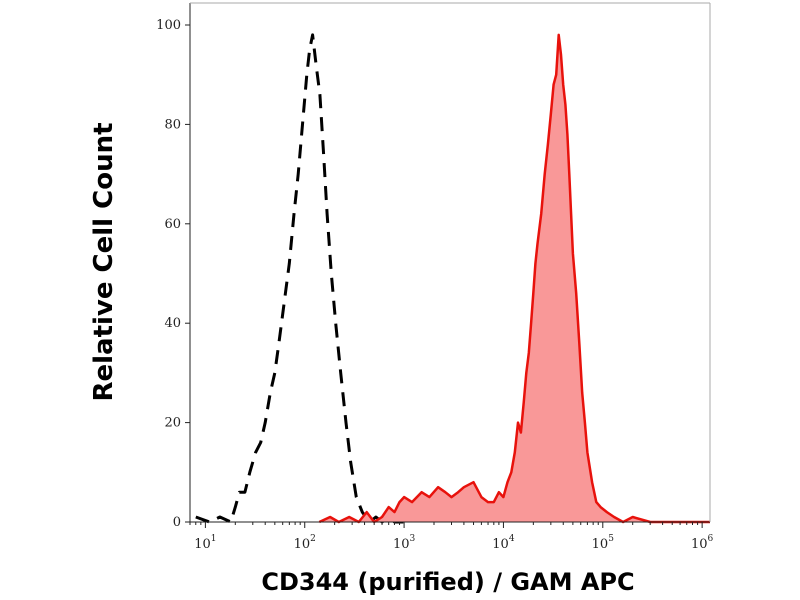 Image resolution: width=800 pixels, height=600 pixels. Describe the element at coordinates (172, 323) in the screenshot. I see `y-tick-label: 40` at that location.